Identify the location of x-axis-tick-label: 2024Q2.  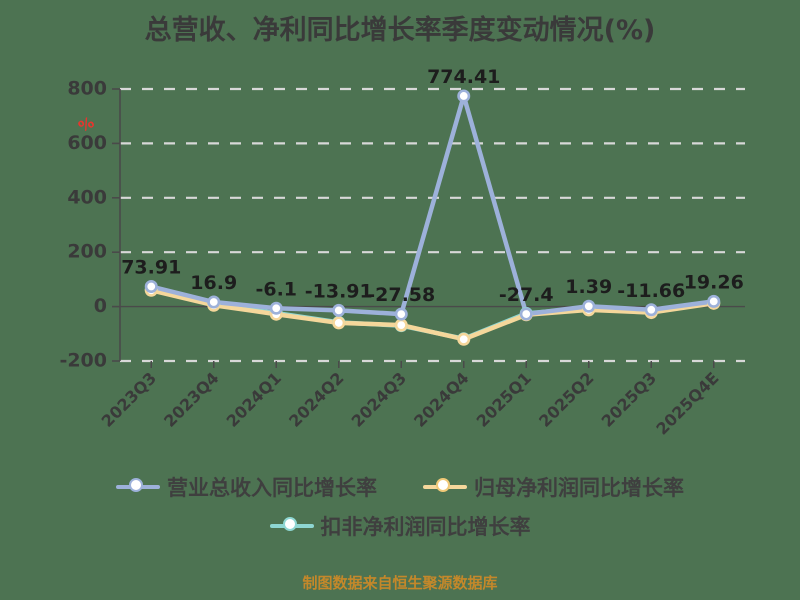
(316, 399).